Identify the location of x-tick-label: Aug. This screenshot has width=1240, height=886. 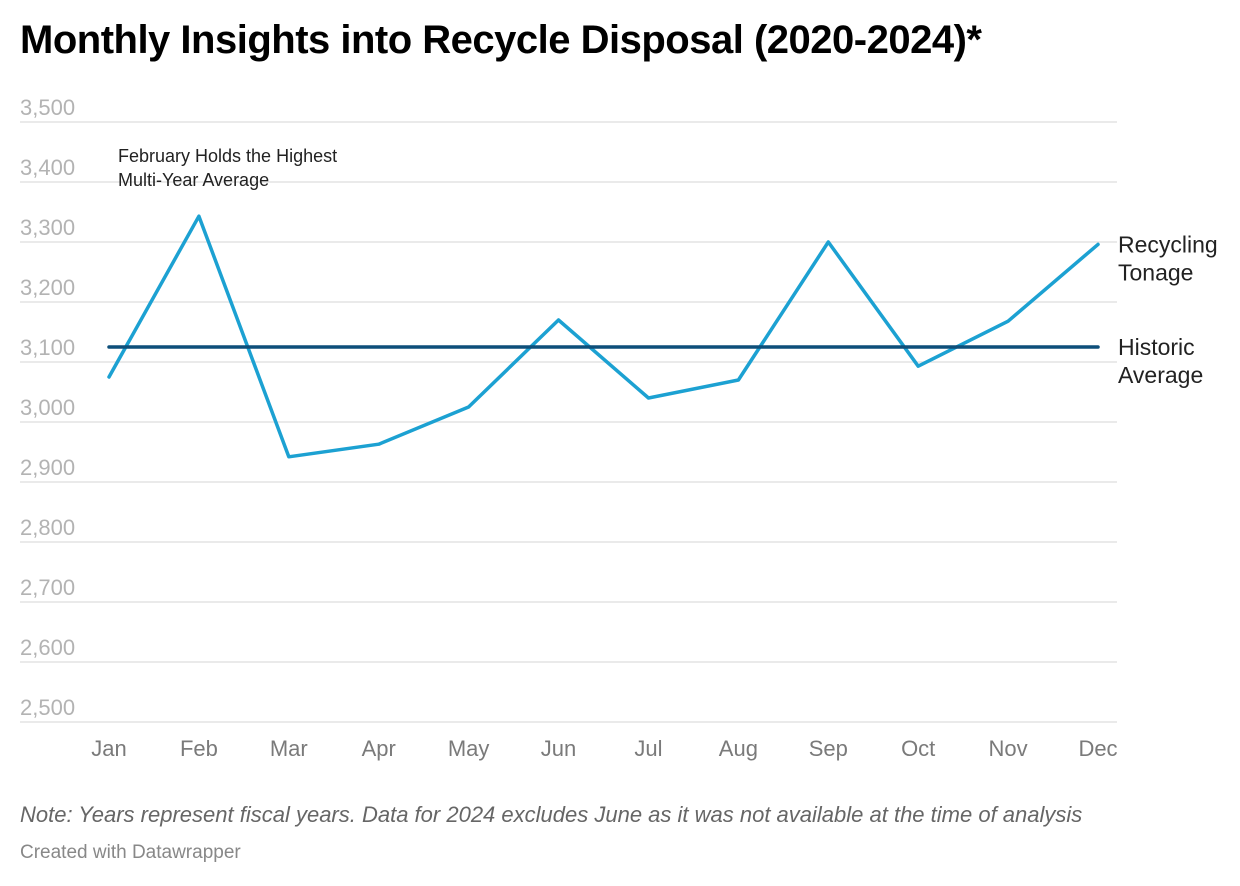
(738, 748).